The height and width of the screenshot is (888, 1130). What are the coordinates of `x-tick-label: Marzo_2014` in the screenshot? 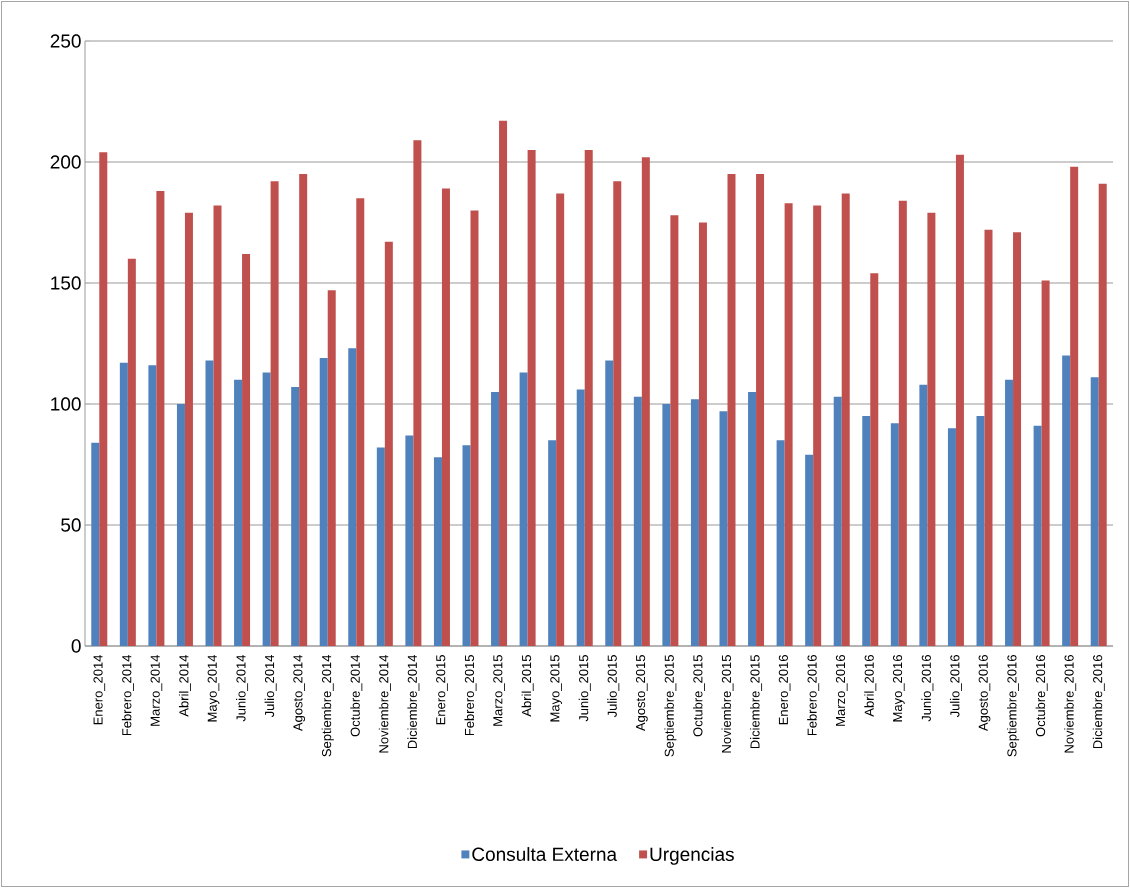 It's located at (156, 690).